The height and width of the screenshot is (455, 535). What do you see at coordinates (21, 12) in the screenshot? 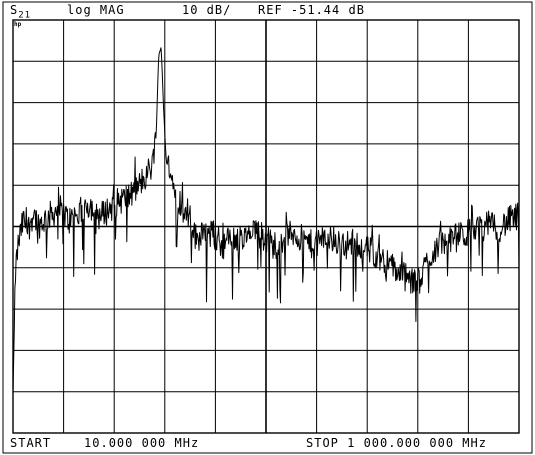
I see `trace-label: S21` at bounding box center [21, 12].